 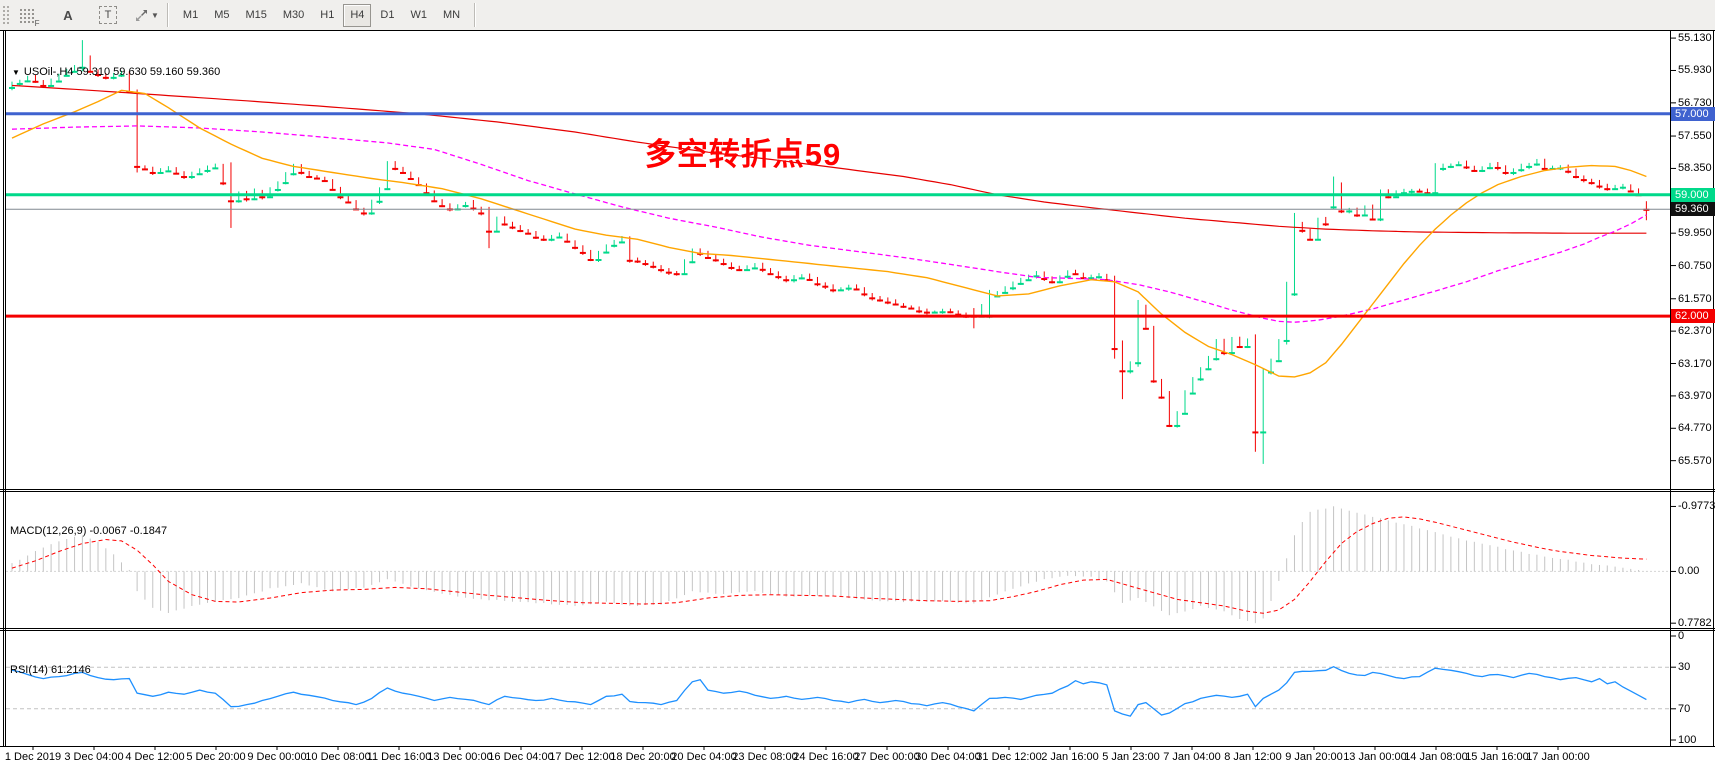 I want to click on price-axis-label: 64.770, so click(x=1695, y=428).